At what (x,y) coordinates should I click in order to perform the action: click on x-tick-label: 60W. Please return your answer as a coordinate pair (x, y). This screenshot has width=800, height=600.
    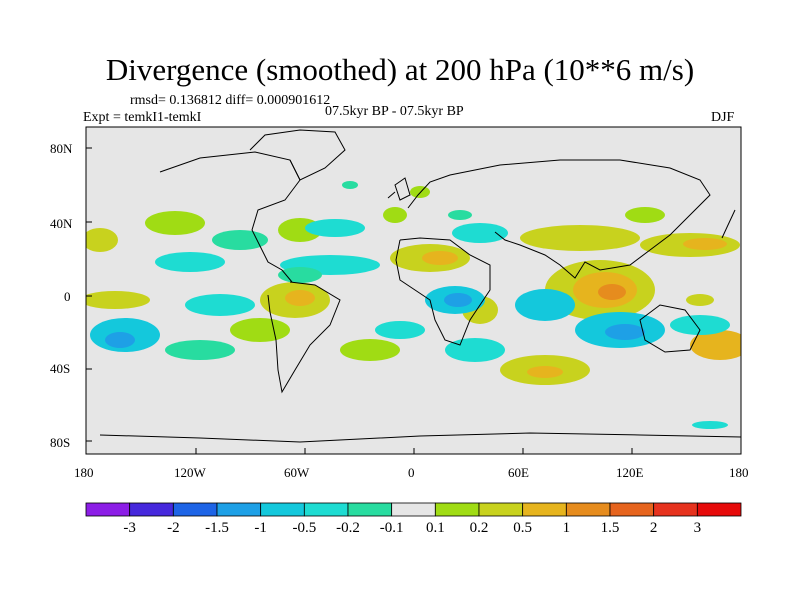
    Looking at the image, I should click on (297, 472).